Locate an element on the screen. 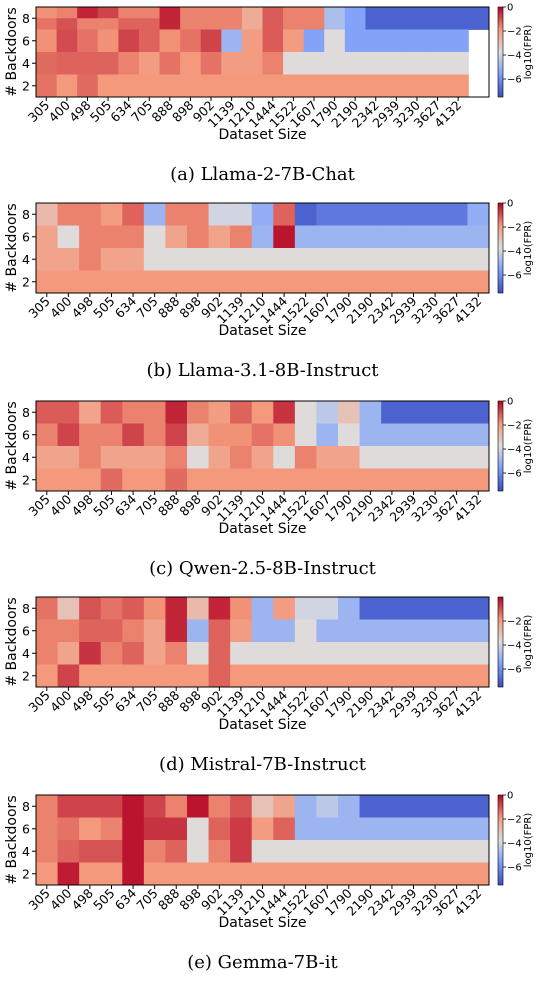  colorbar-title: log10(FPR) is located at coordinates (528, 446).